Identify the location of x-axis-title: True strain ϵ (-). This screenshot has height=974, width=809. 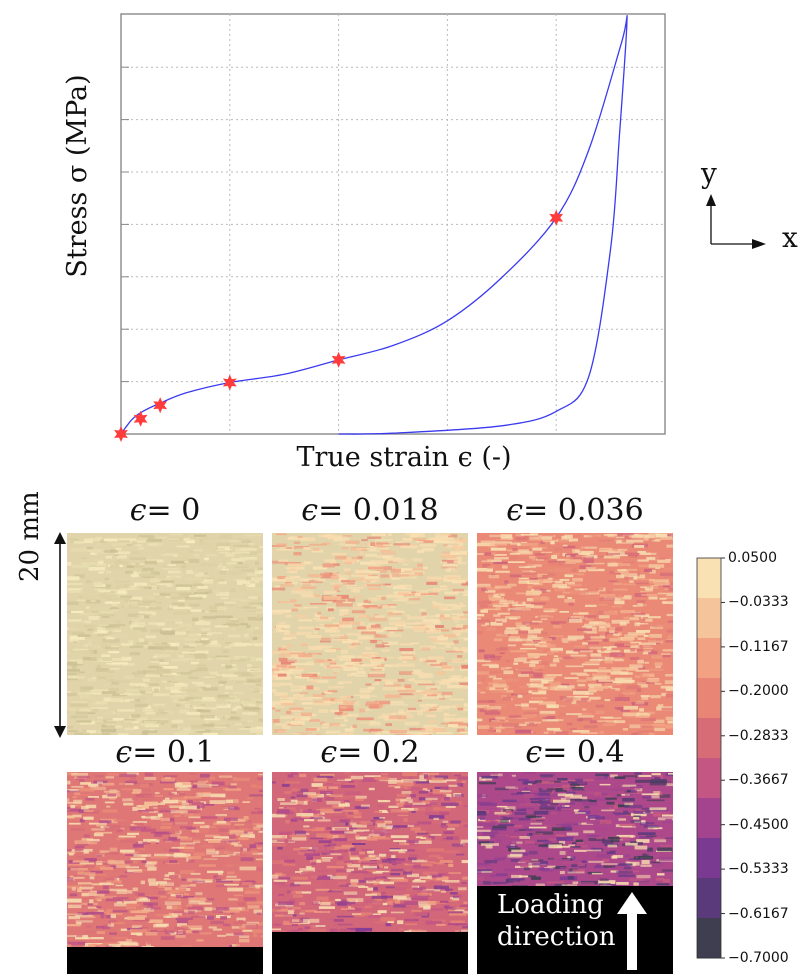
(403, 456).